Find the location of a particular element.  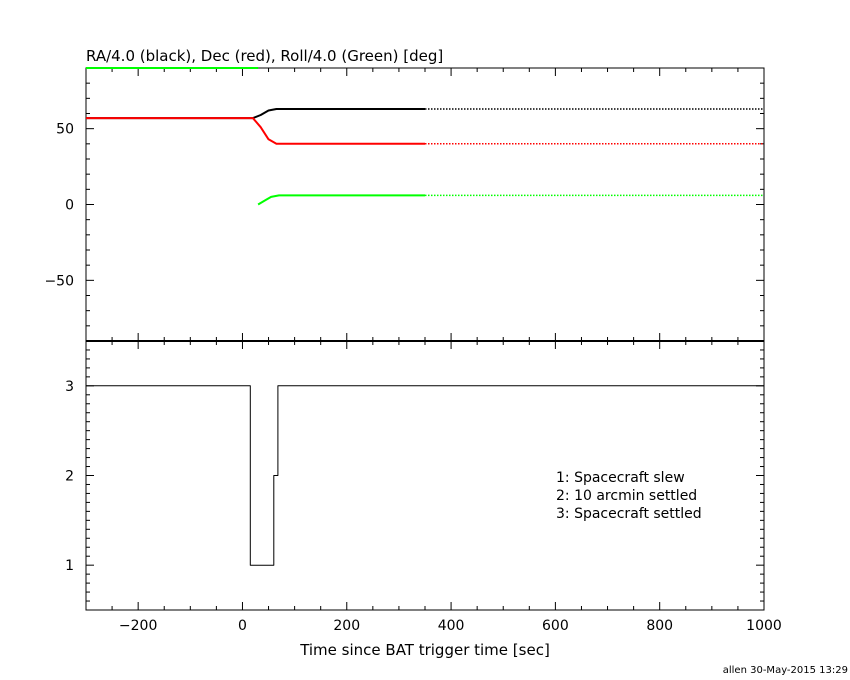

footer-credit: allen 30-May-2015 13:29 is located at coordinates (785, 670).